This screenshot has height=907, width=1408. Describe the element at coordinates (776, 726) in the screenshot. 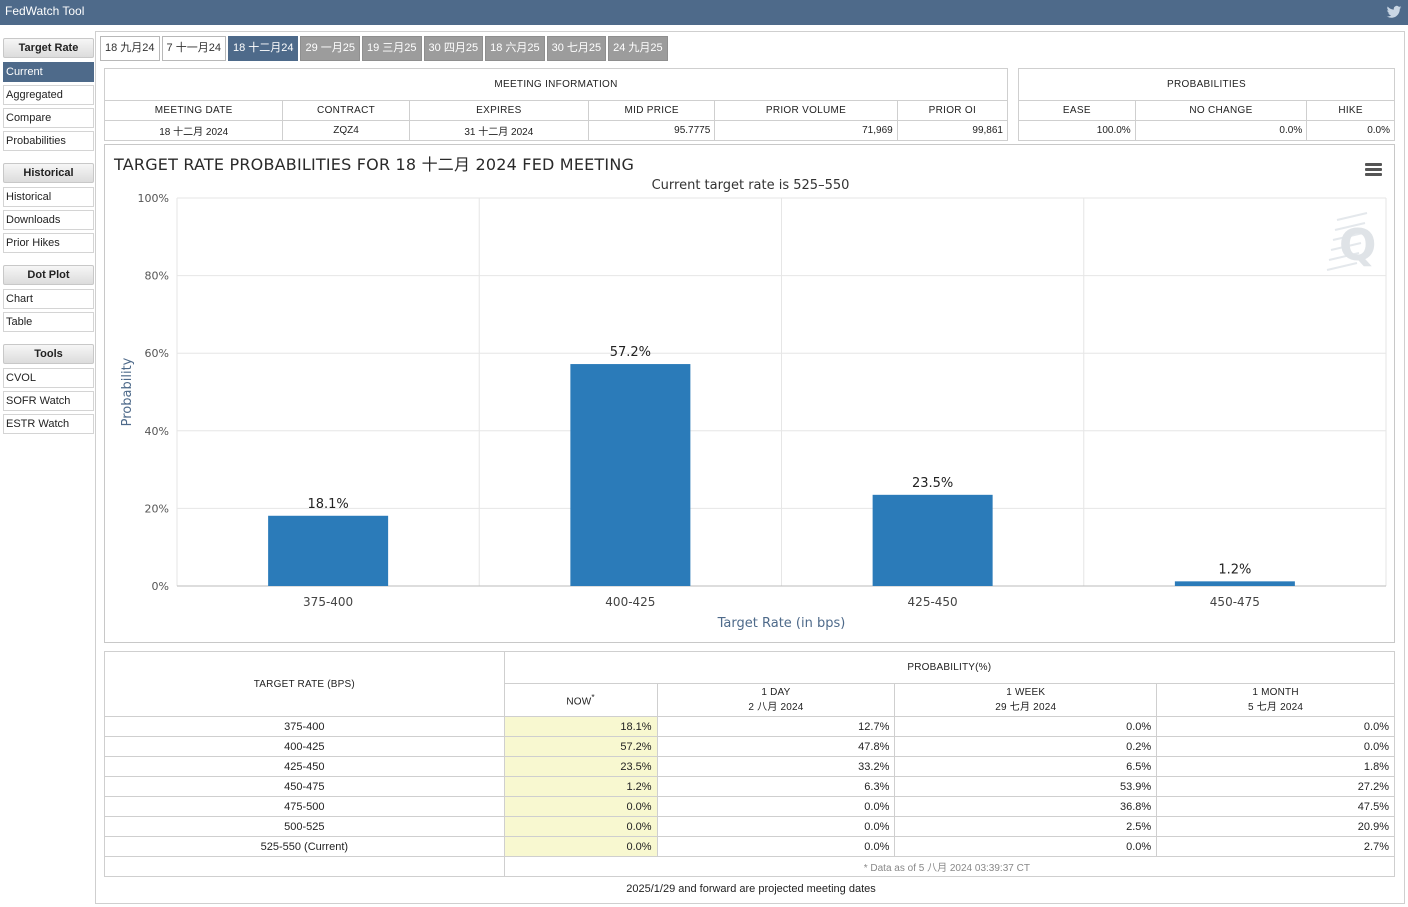

I see `day-cell: 12.7%` at that location.